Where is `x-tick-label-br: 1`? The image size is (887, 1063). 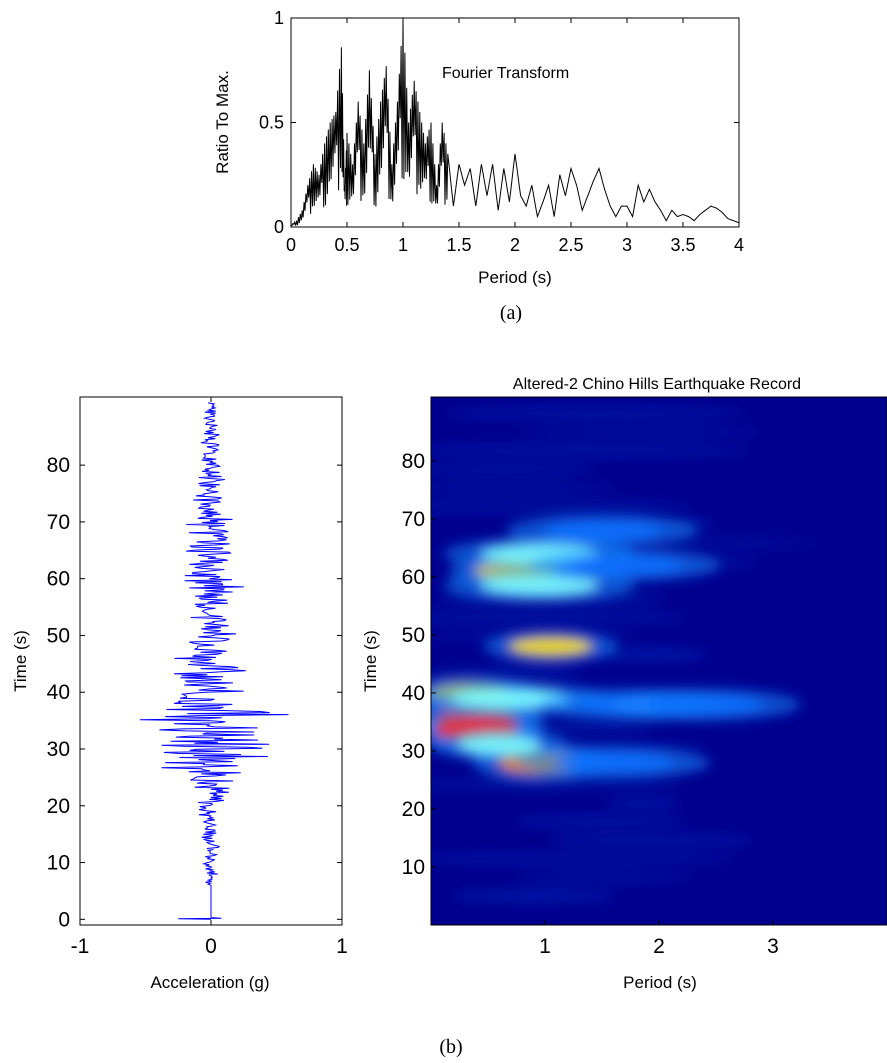 x-tick-label-br: 1 is located at coordinates (545, 946).